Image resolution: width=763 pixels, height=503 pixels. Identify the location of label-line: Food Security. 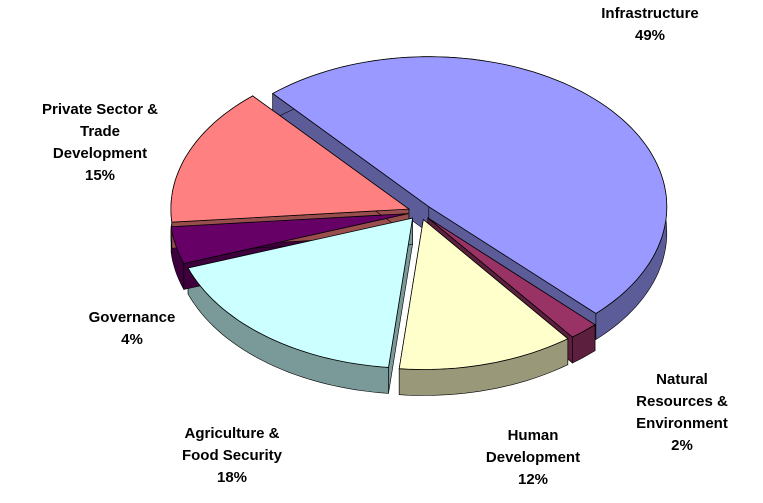
(232, 455).